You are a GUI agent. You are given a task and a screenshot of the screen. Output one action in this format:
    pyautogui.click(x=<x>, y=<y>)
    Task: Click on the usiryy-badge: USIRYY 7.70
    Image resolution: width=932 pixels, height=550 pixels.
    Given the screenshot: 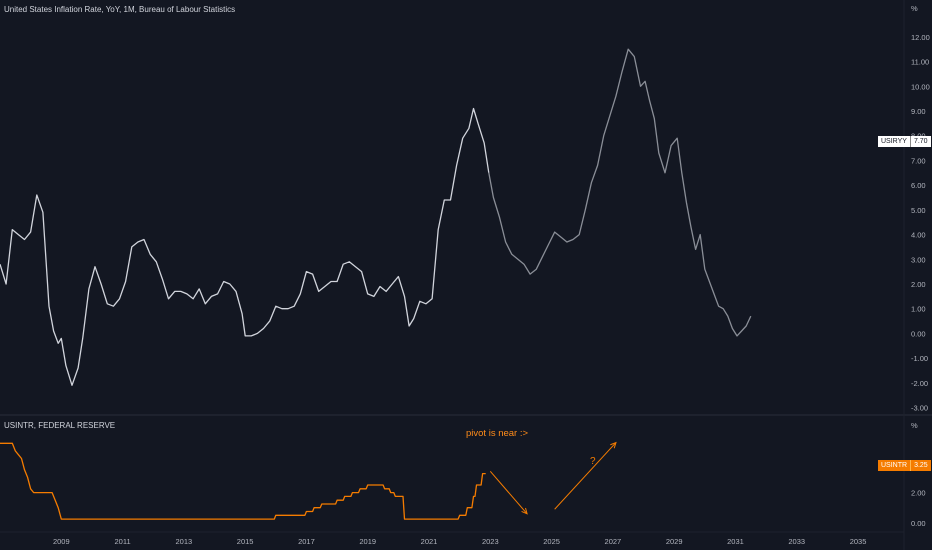 What is the action you would take?
    pyautogui.click(x=904, y=141)
    